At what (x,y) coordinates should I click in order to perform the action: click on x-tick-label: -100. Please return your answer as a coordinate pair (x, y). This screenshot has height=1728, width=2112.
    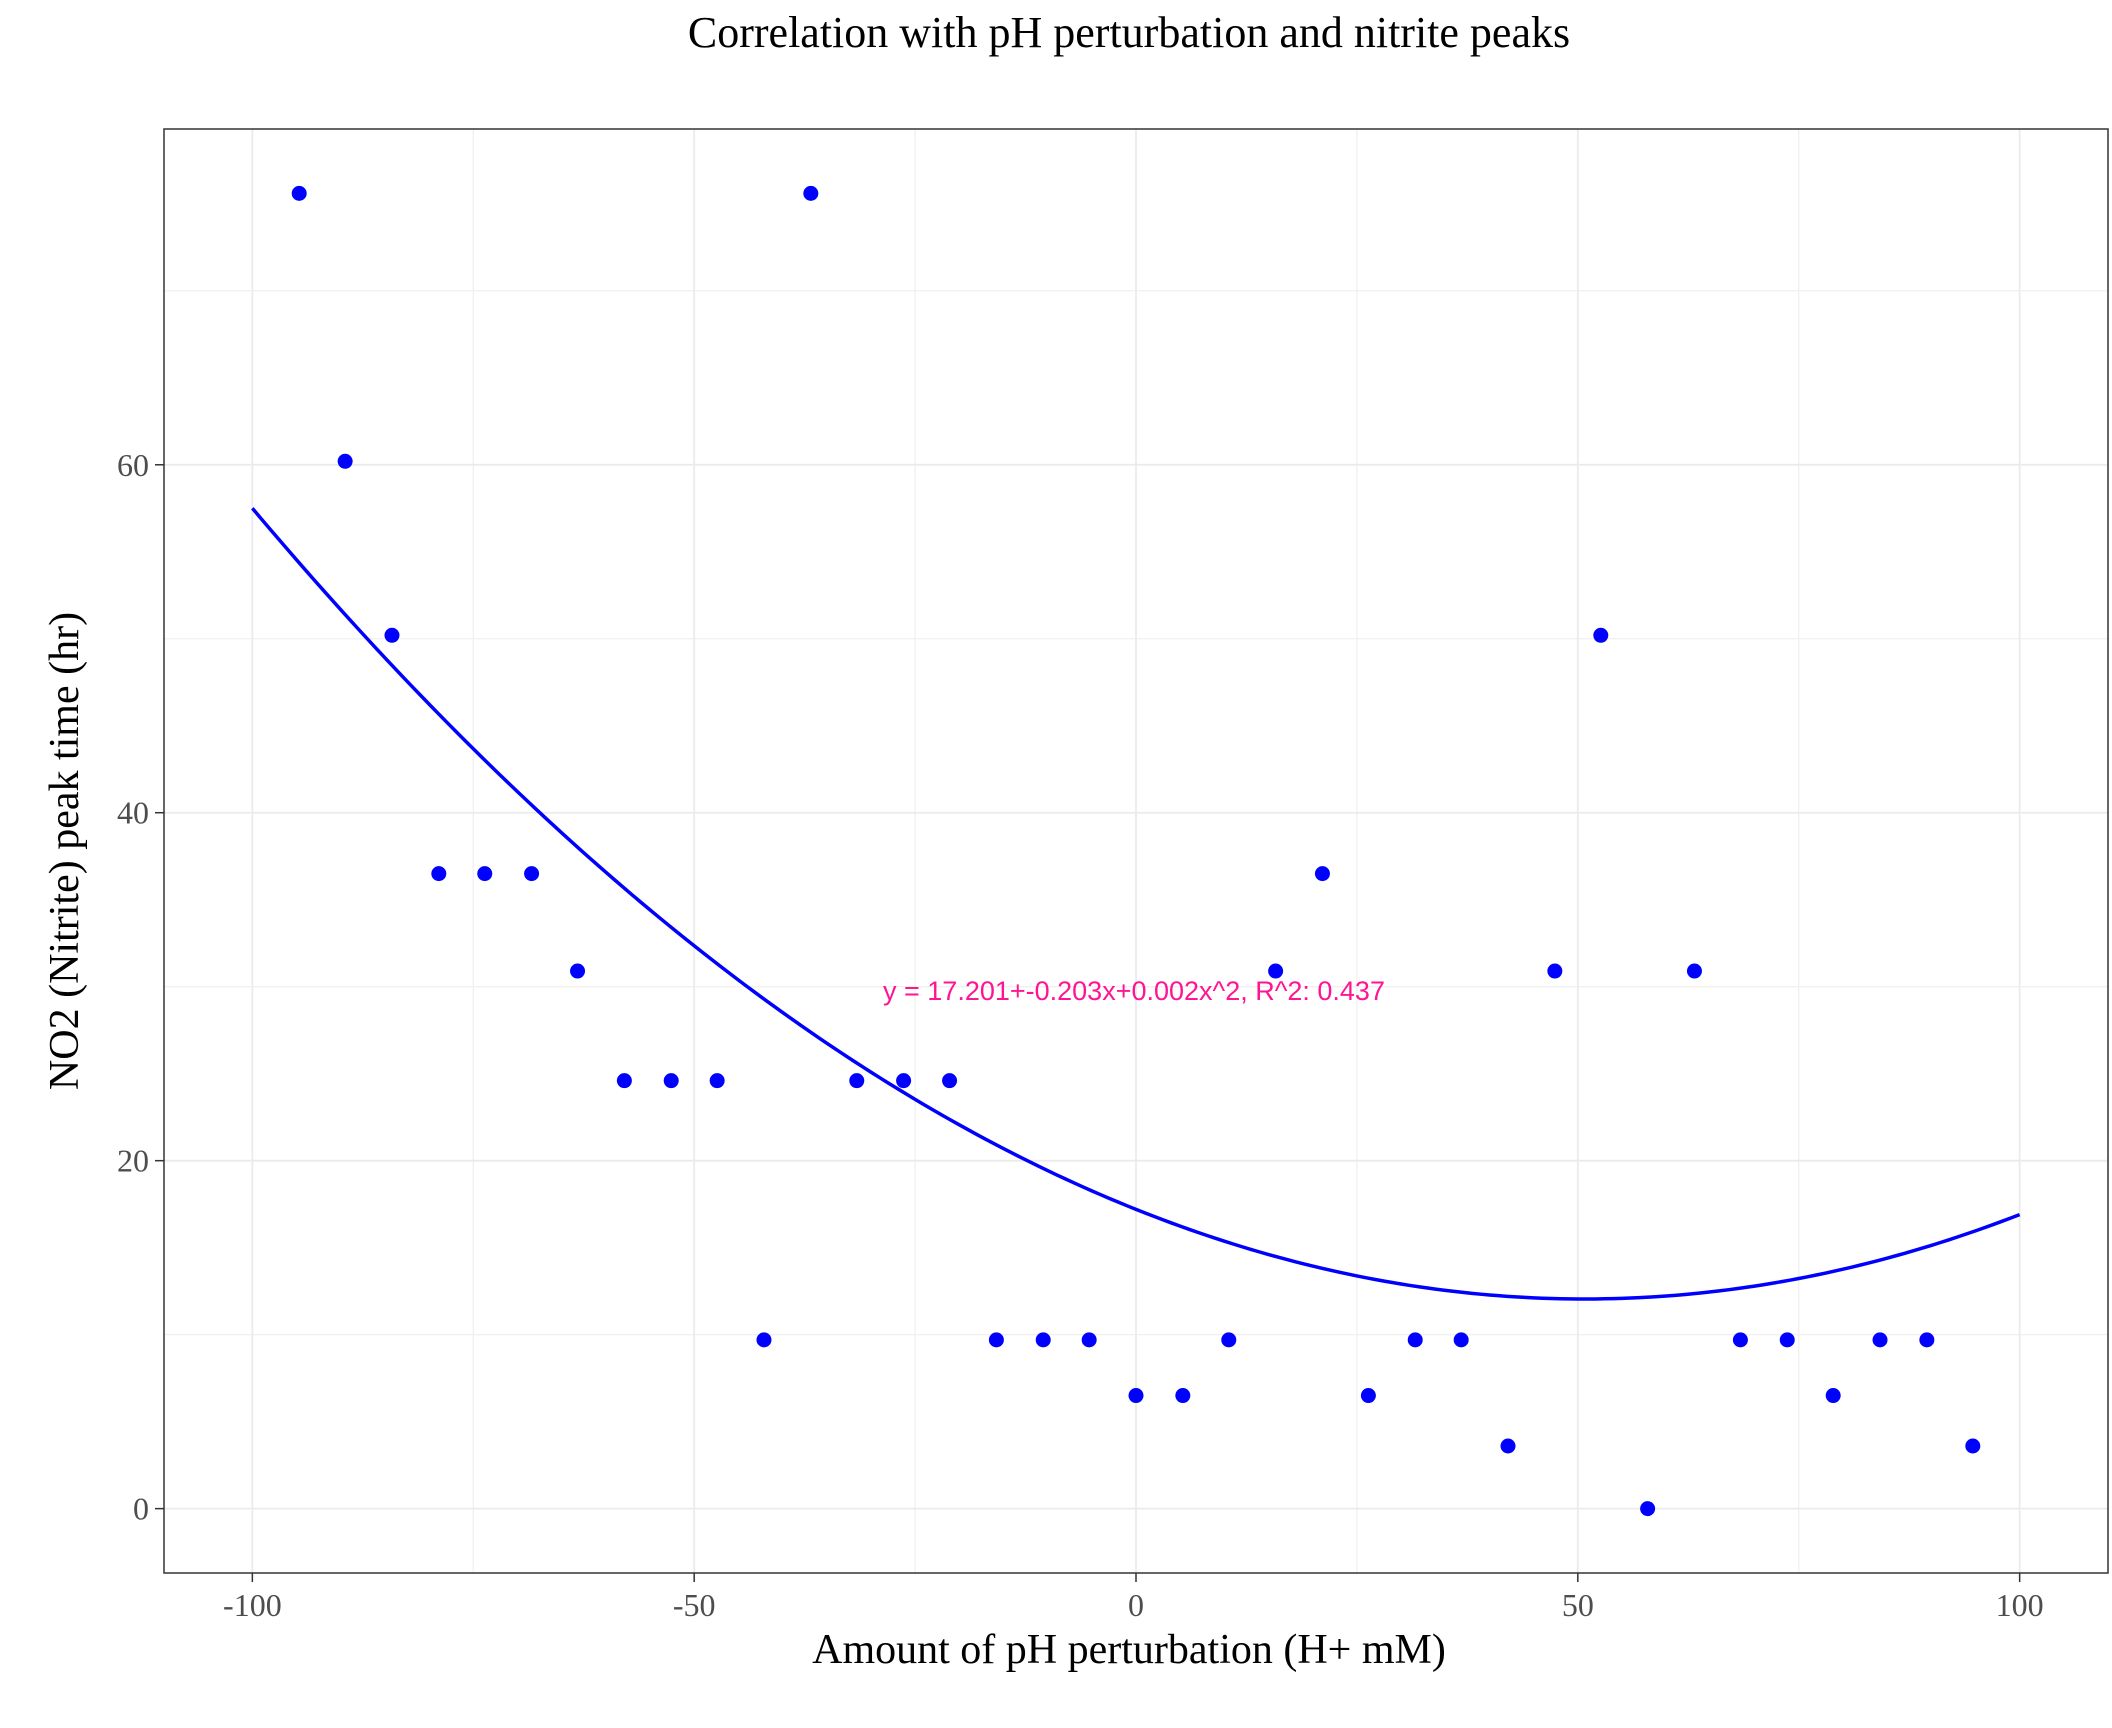
    Looking at the image, I should click on (252, 1605).